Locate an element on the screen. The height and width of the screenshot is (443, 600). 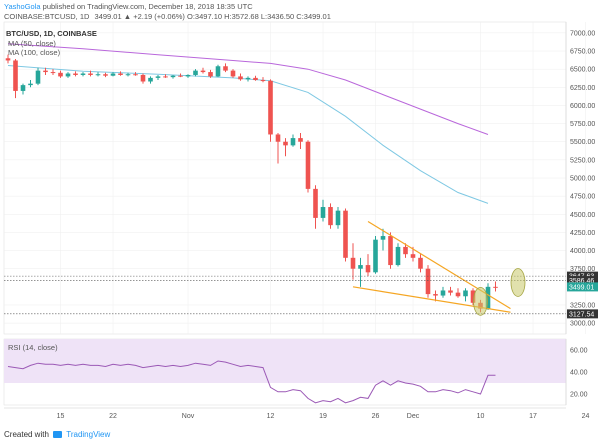
author-link: YashoGola is located at coordinates (22, 6).